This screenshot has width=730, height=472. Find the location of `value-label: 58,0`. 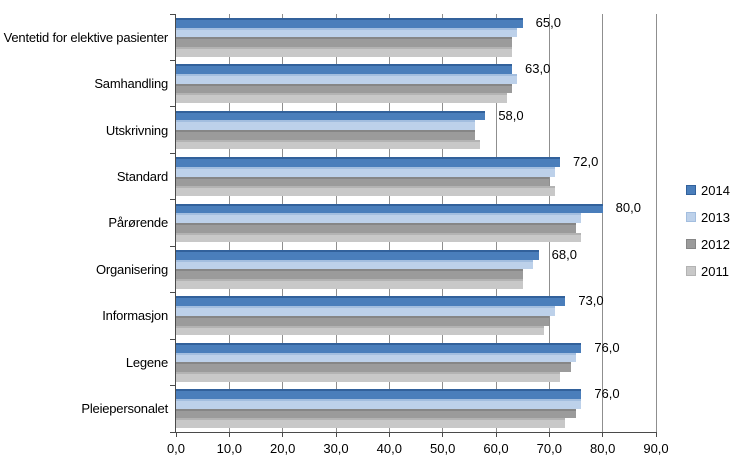

value-label: 58,0 is located at coordinates (511, 115).